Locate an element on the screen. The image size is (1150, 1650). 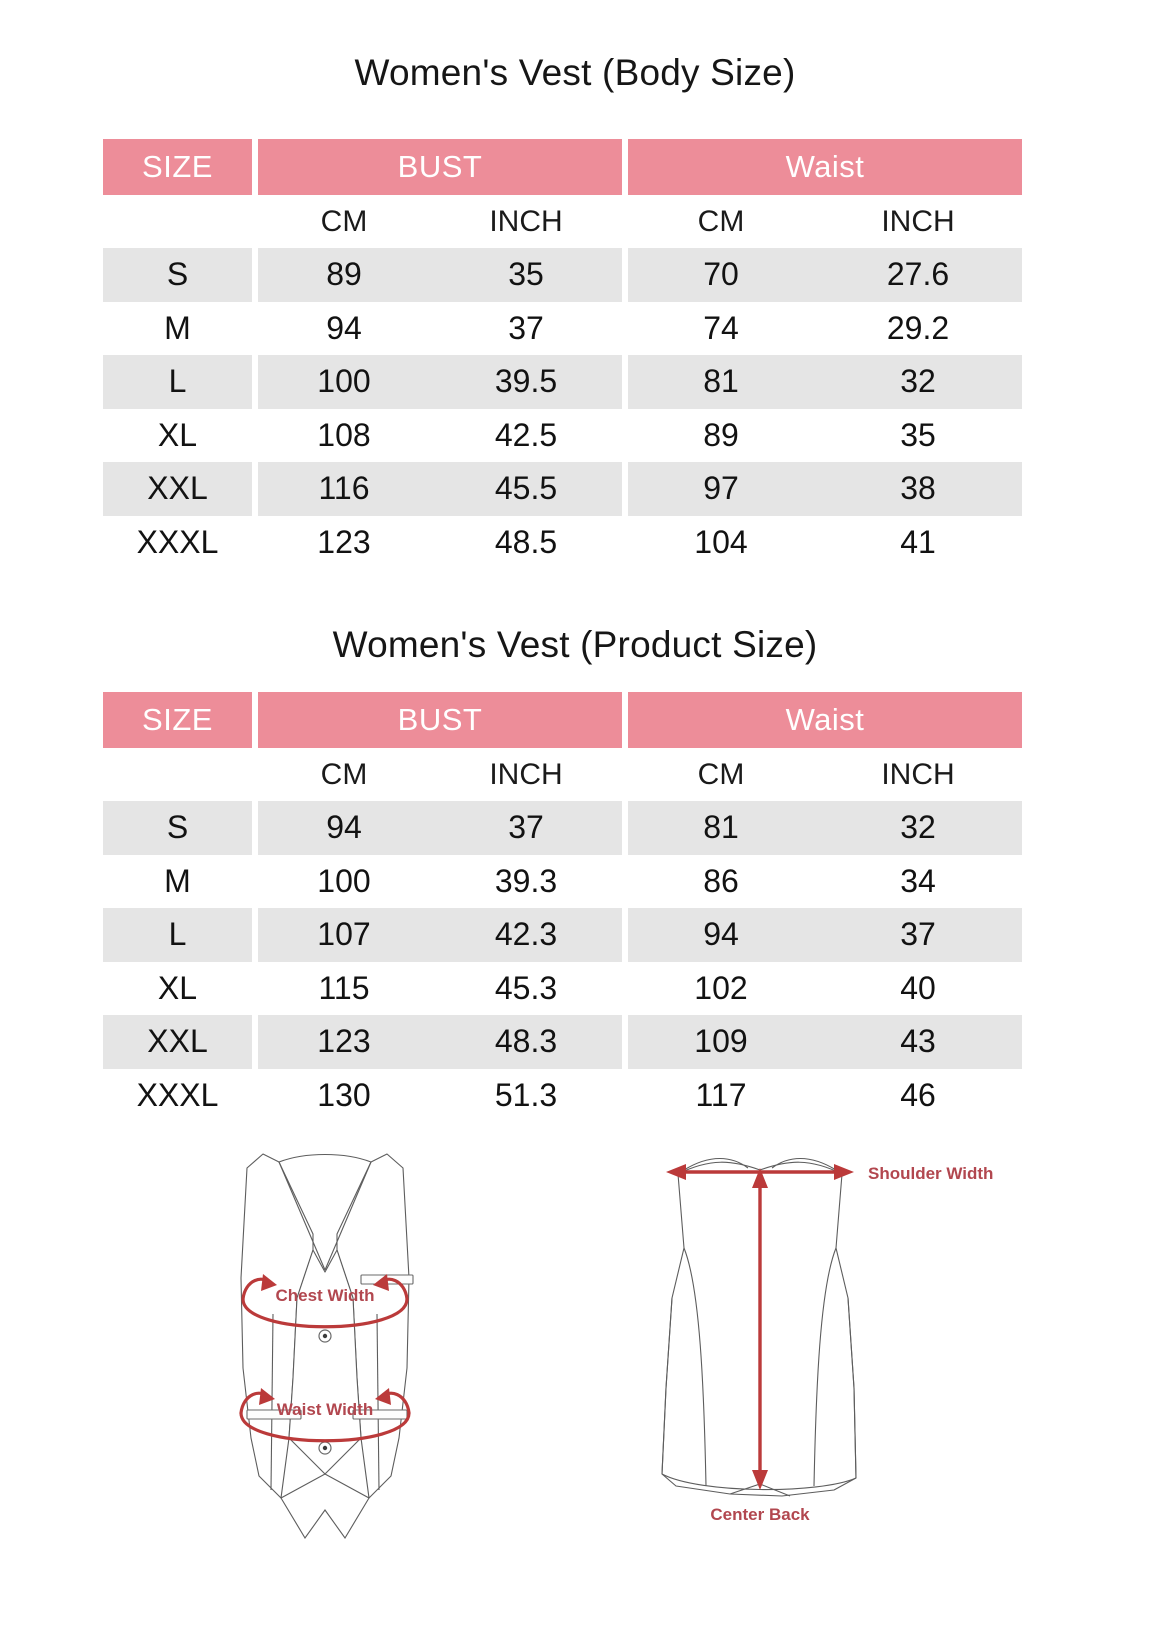
cell-bust-cm: 100 is located at coordinates (344, 381).